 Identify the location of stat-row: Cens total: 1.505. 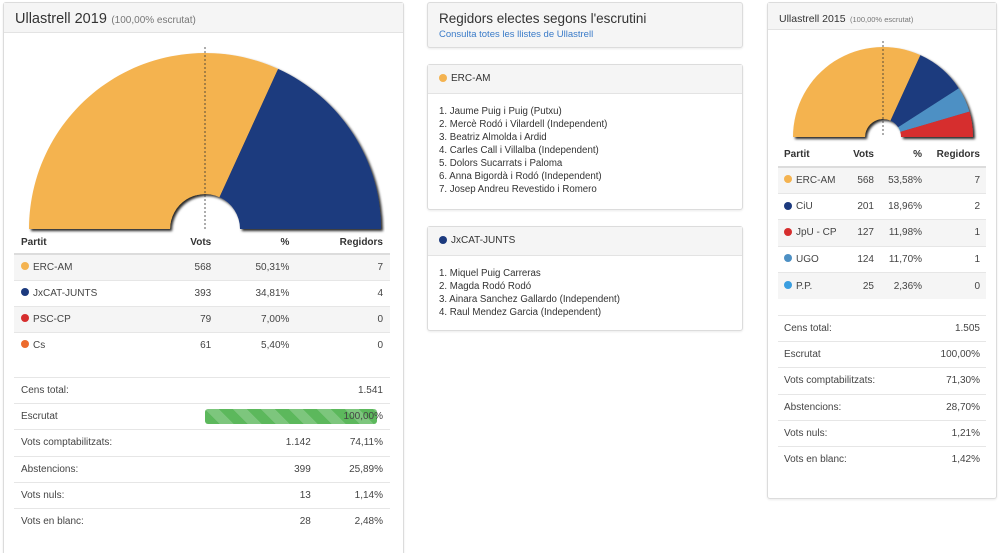
(882, 328).